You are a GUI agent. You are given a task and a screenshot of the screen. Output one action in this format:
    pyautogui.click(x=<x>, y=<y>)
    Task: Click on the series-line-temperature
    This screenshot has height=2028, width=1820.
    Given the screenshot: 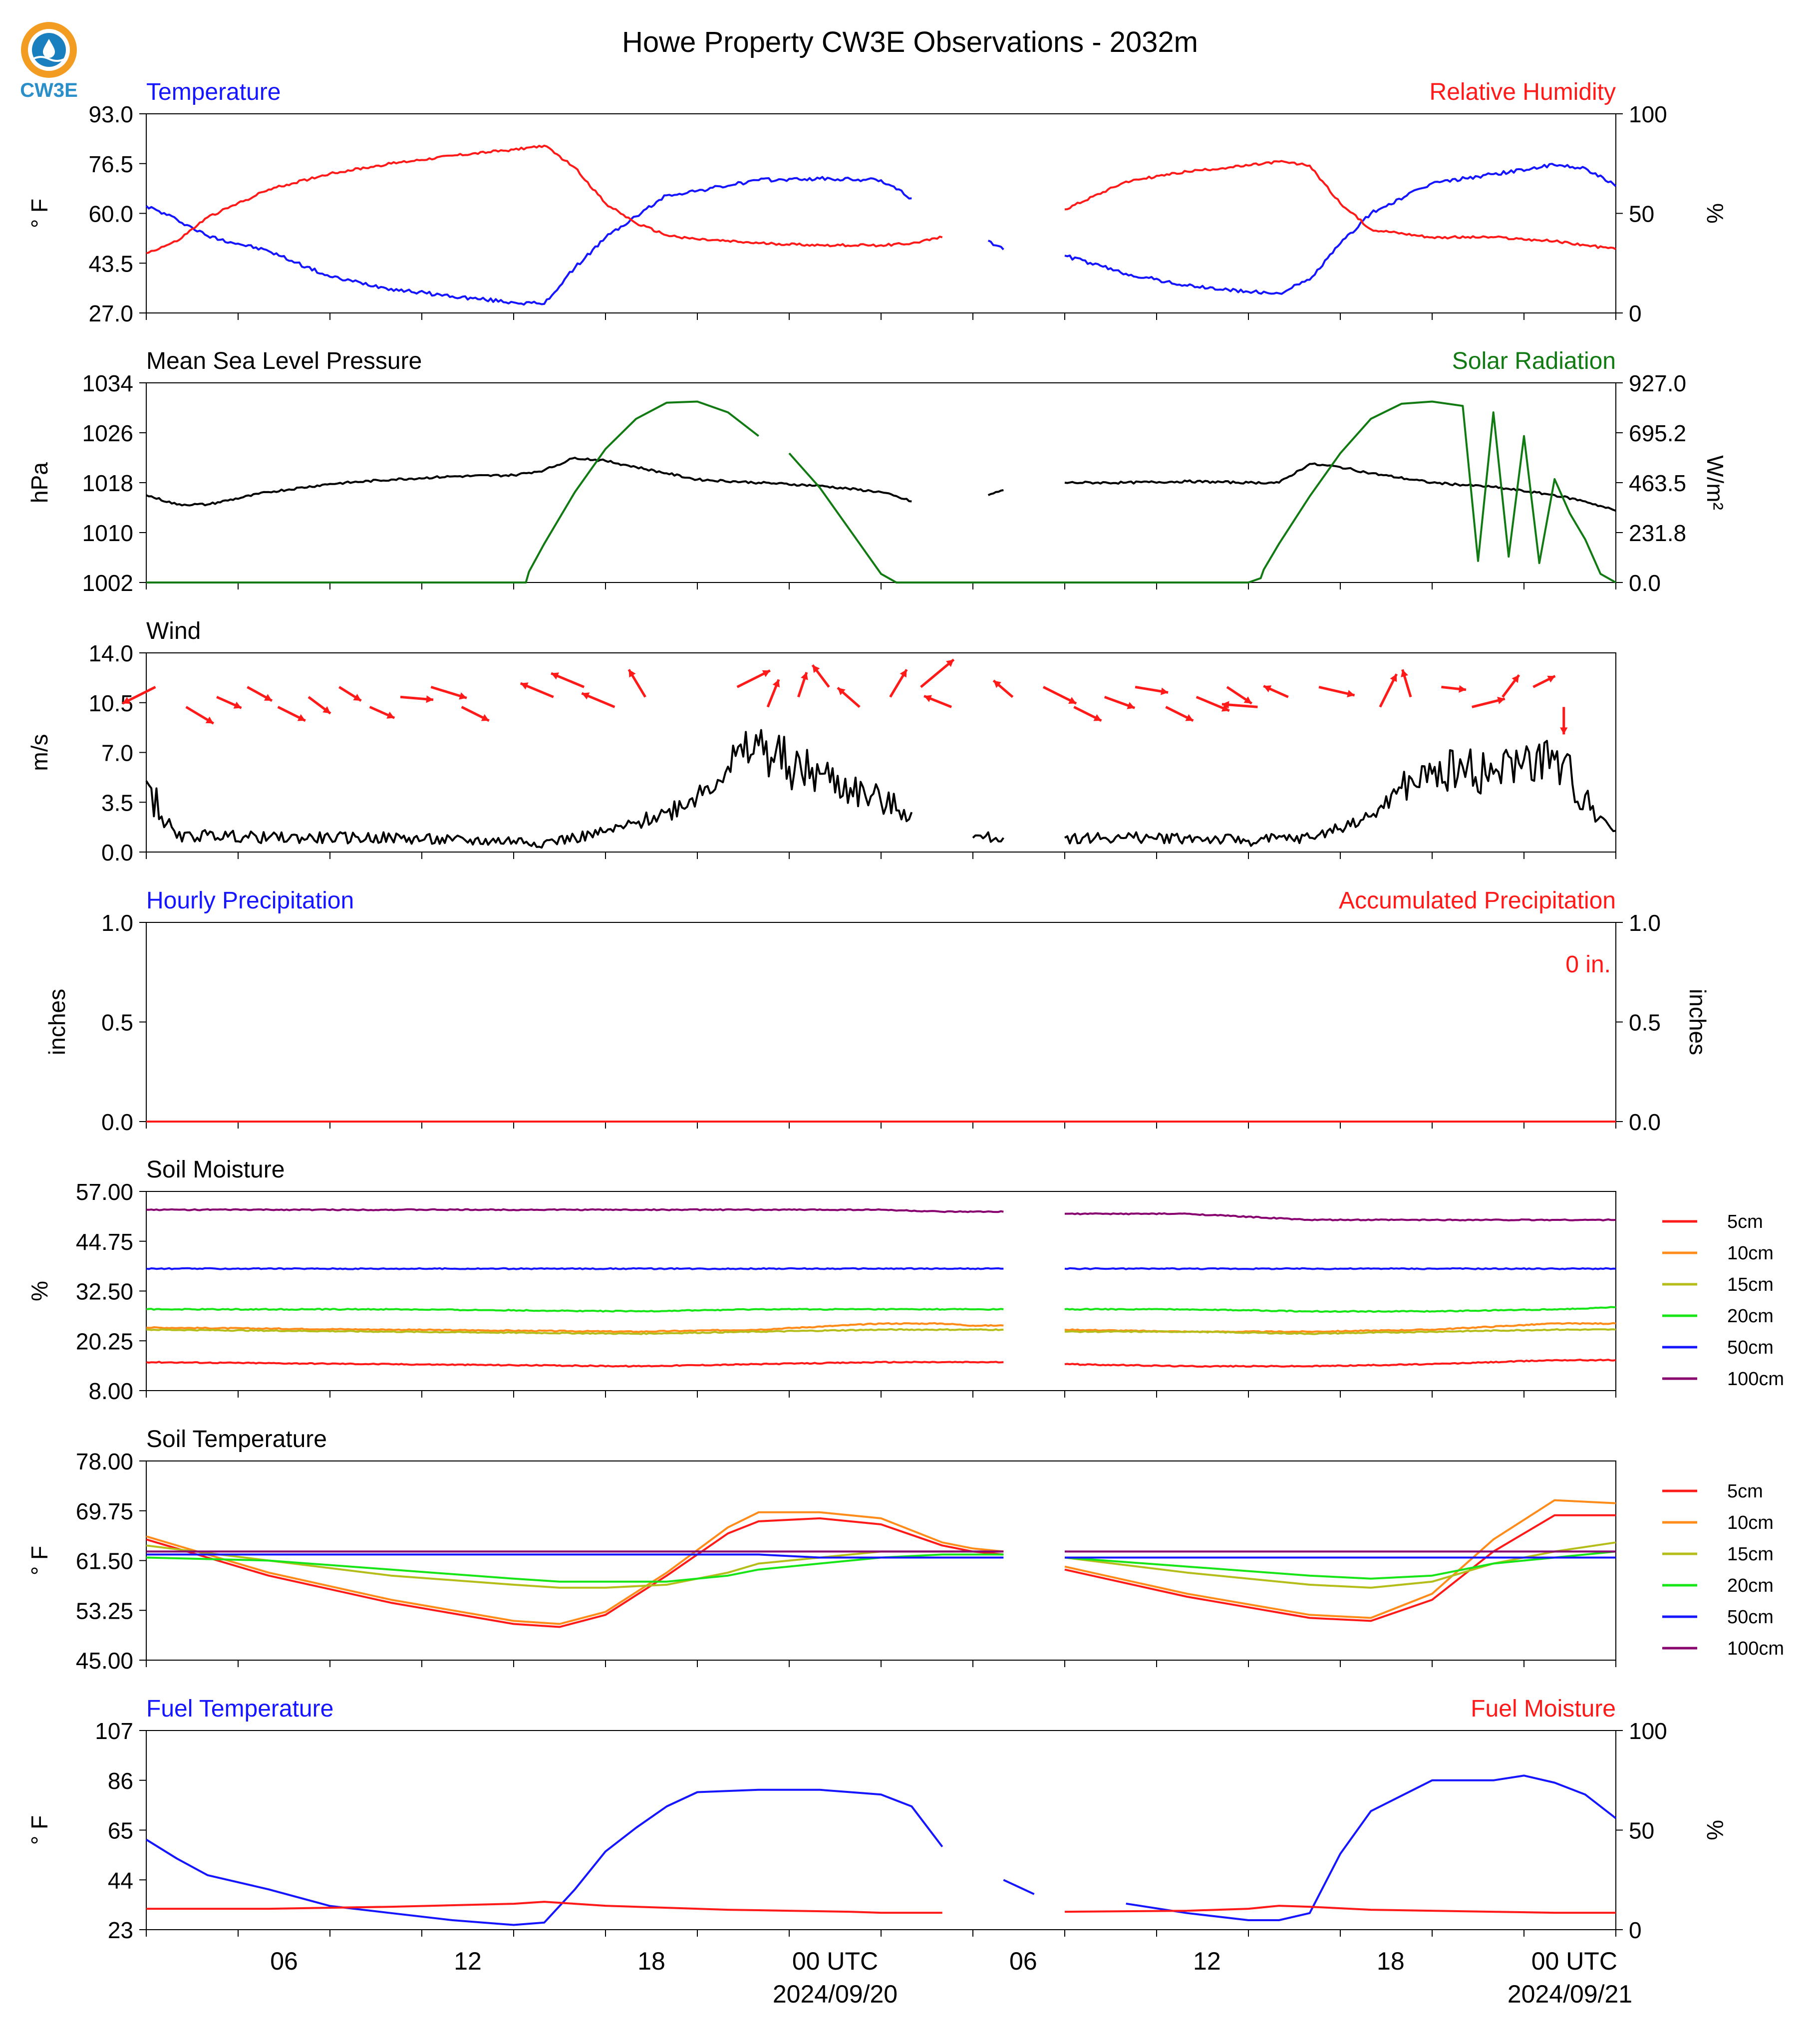 What is the action you would take?
    pyautogui.click(x=881, y=234)
    